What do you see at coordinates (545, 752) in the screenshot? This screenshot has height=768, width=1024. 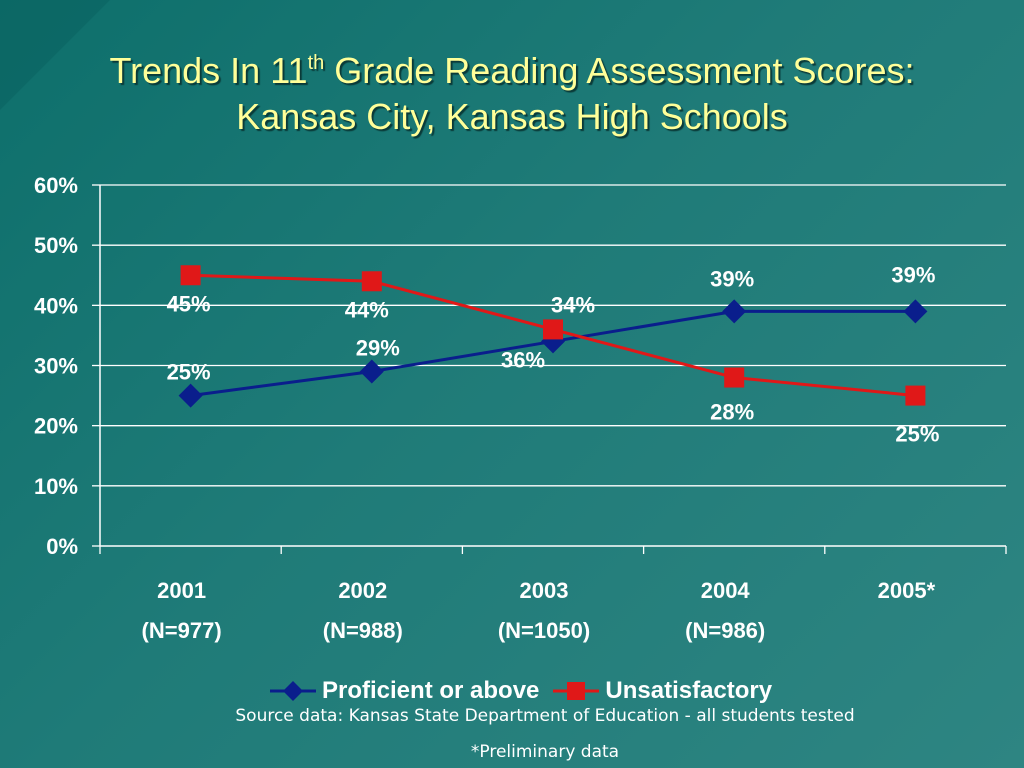 I see `preliminary-note: *Preliminary data` at bounding box center [545, 752].